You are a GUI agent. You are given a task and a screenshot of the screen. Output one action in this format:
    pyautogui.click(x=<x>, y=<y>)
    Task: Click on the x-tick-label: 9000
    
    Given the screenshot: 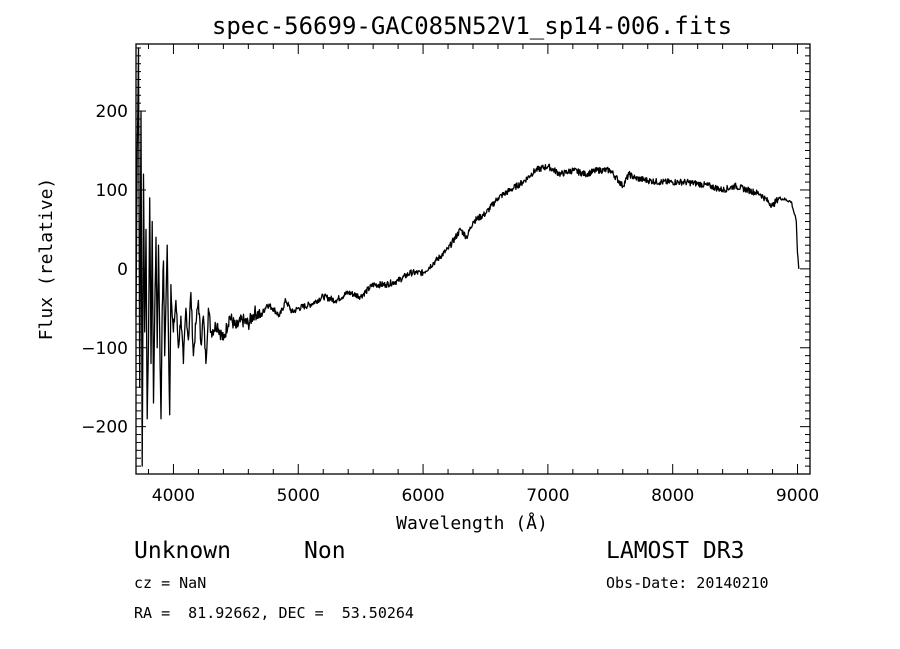 What is the action you would take?
    pyautogui.click(x=797, y=496)
    